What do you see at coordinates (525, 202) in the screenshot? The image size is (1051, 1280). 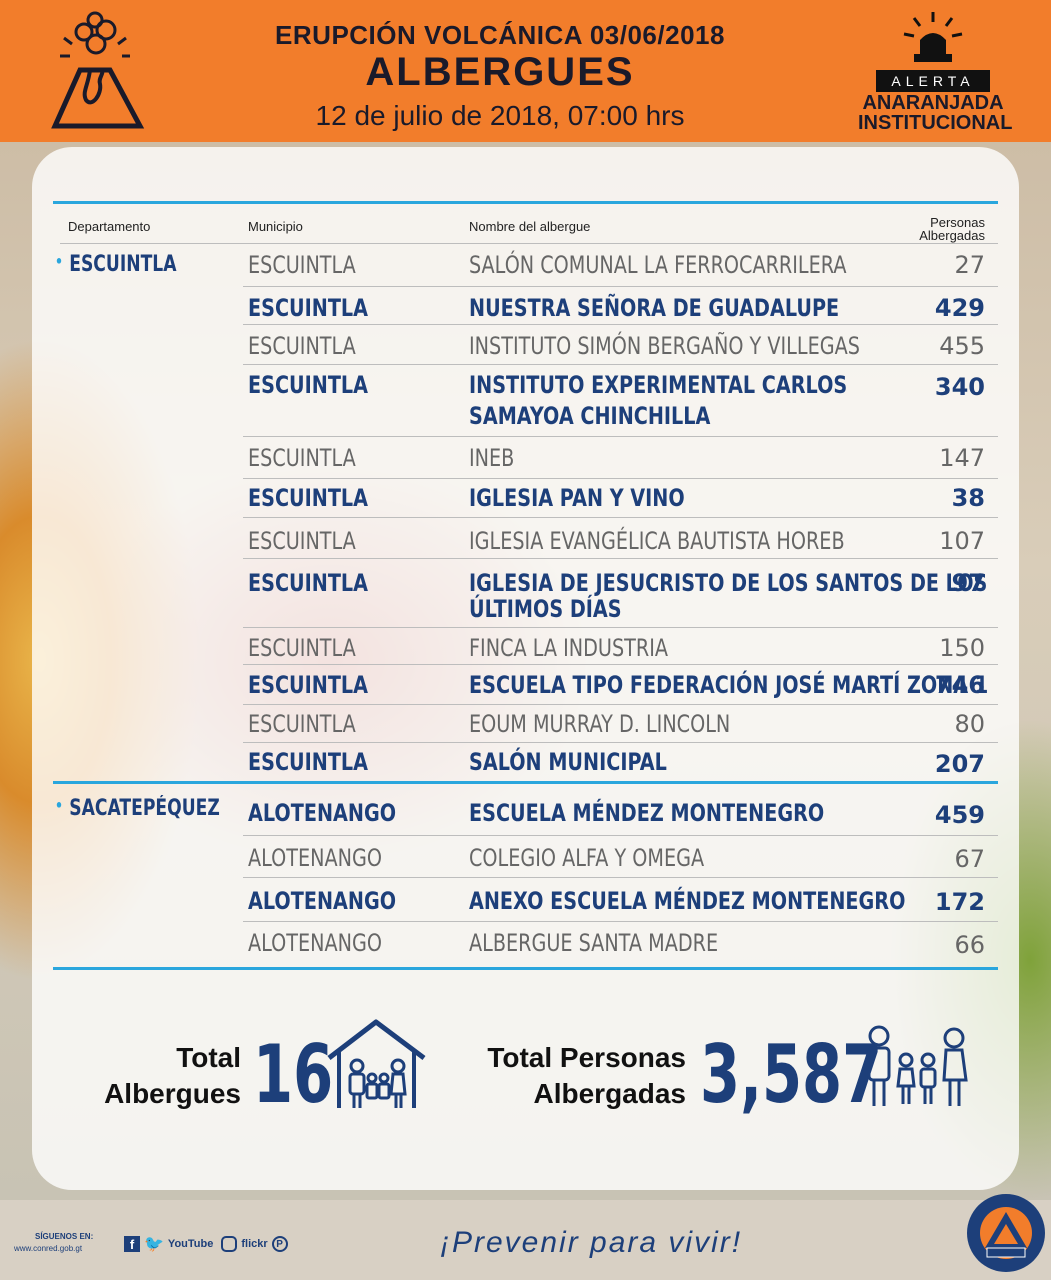 I see `table-top-rule` at bounding box center [525, 202].